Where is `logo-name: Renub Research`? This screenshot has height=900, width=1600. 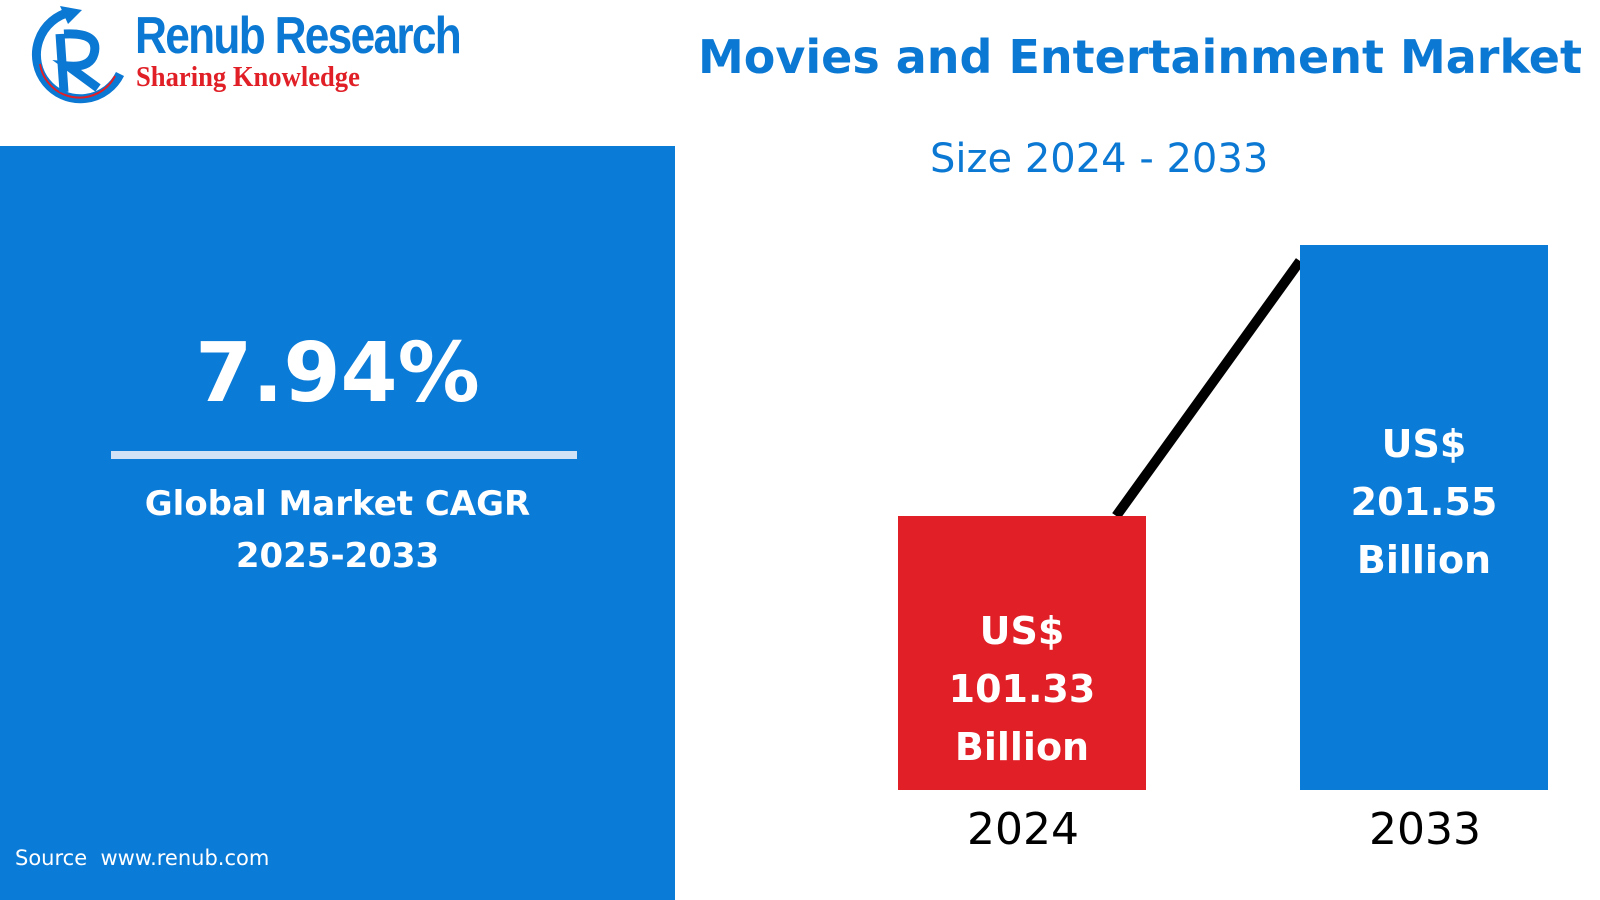 logo-name: Renub Research is located at coordinates (298, 36).